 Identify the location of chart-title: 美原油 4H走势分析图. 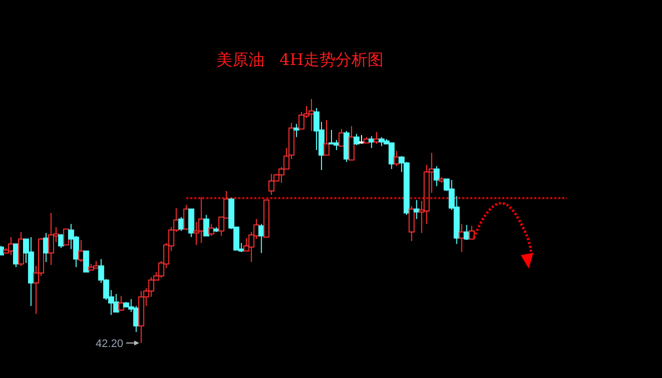
(300, 59).